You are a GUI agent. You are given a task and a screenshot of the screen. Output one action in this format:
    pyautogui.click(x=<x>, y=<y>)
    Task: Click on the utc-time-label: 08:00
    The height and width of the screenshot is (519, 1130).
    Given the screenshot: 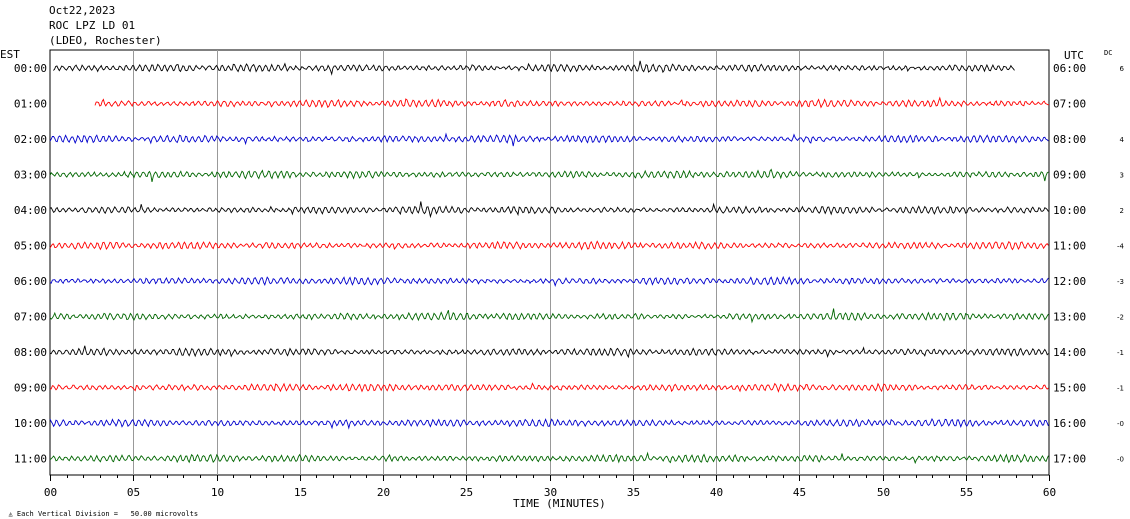 What is the action you would take?
    pyautogui.click(x=1069, y=139)
    